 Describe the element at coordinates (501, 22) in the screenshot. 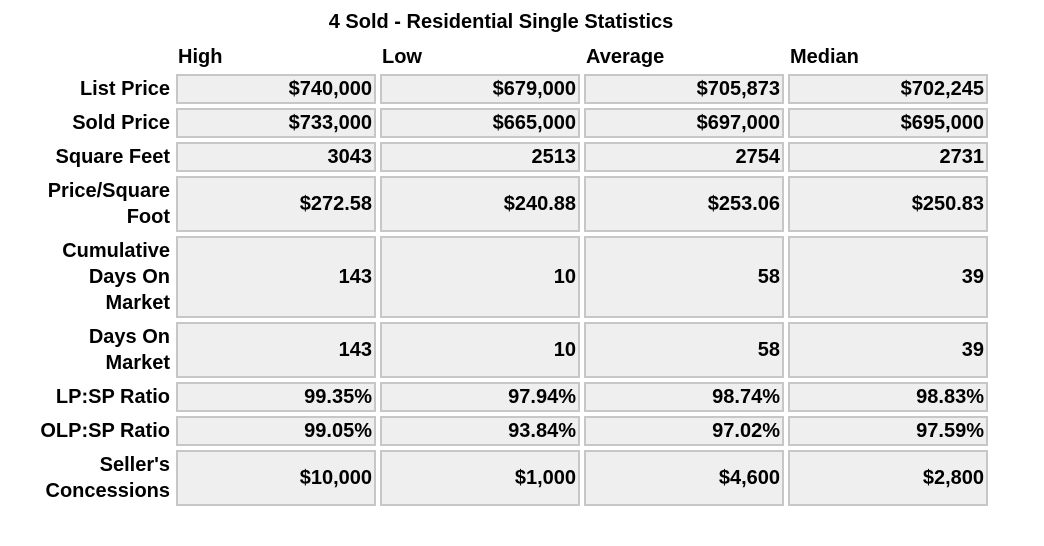

I see `page-title: 4 Sold - Residential Single Statistics` at that location.